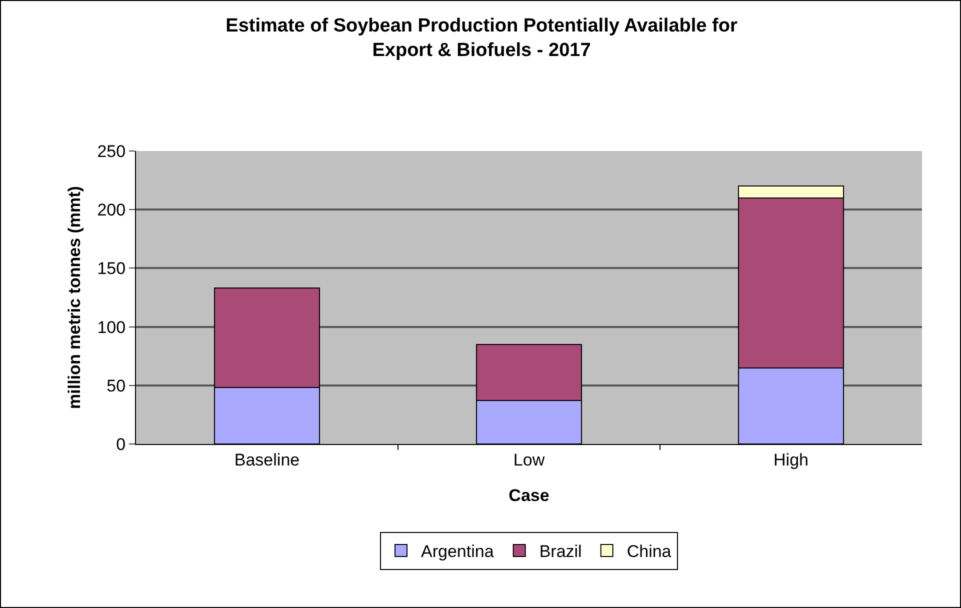  What do you see at coordinates (791, 460) in the screenshot?
I see `x-tick-label: High` at bounding box center [791, 460].